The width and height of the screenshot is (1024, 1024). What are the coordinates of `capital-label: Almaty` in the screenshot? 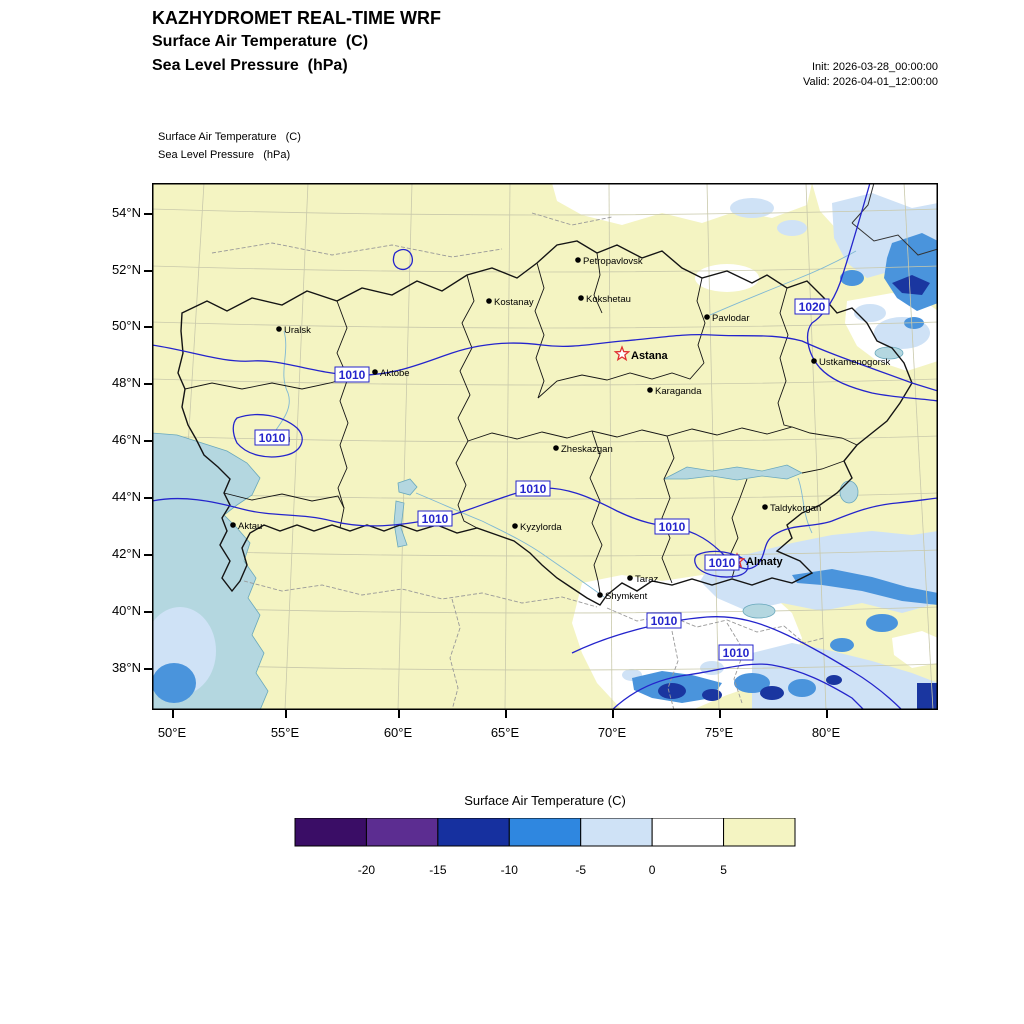 It's located at (765, 562).